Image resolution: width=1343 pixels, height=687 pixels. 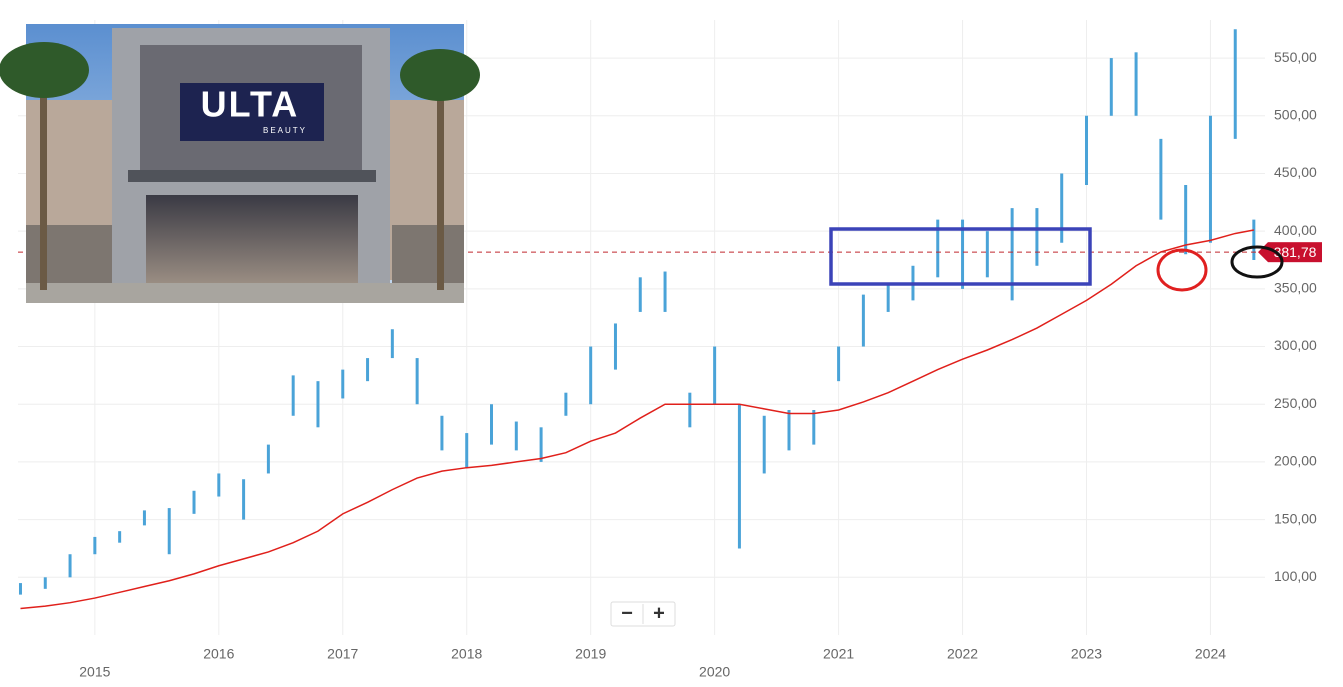 What do you see at coordinates (1295, 288) in the screenshot?
I see `y-tick-label: 350,00` at bounding box center [1295, 288].